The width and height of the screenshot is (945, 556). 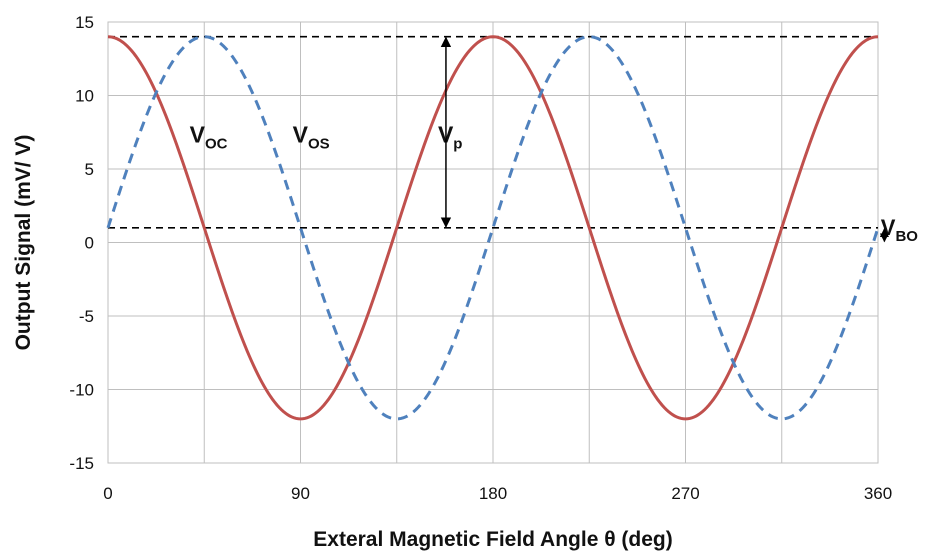 What do you see at coordinates (89, 243) in the screenshot?
I see `y-tick-label: 0` at bounding box center [89, 243].